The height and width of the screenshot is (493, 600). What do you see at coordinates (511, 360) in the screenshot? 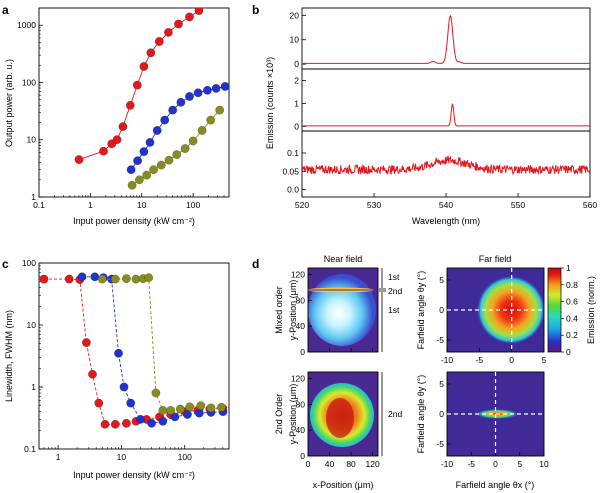
I see `far-xtick-label: 0` at bounding box center [511, 360].